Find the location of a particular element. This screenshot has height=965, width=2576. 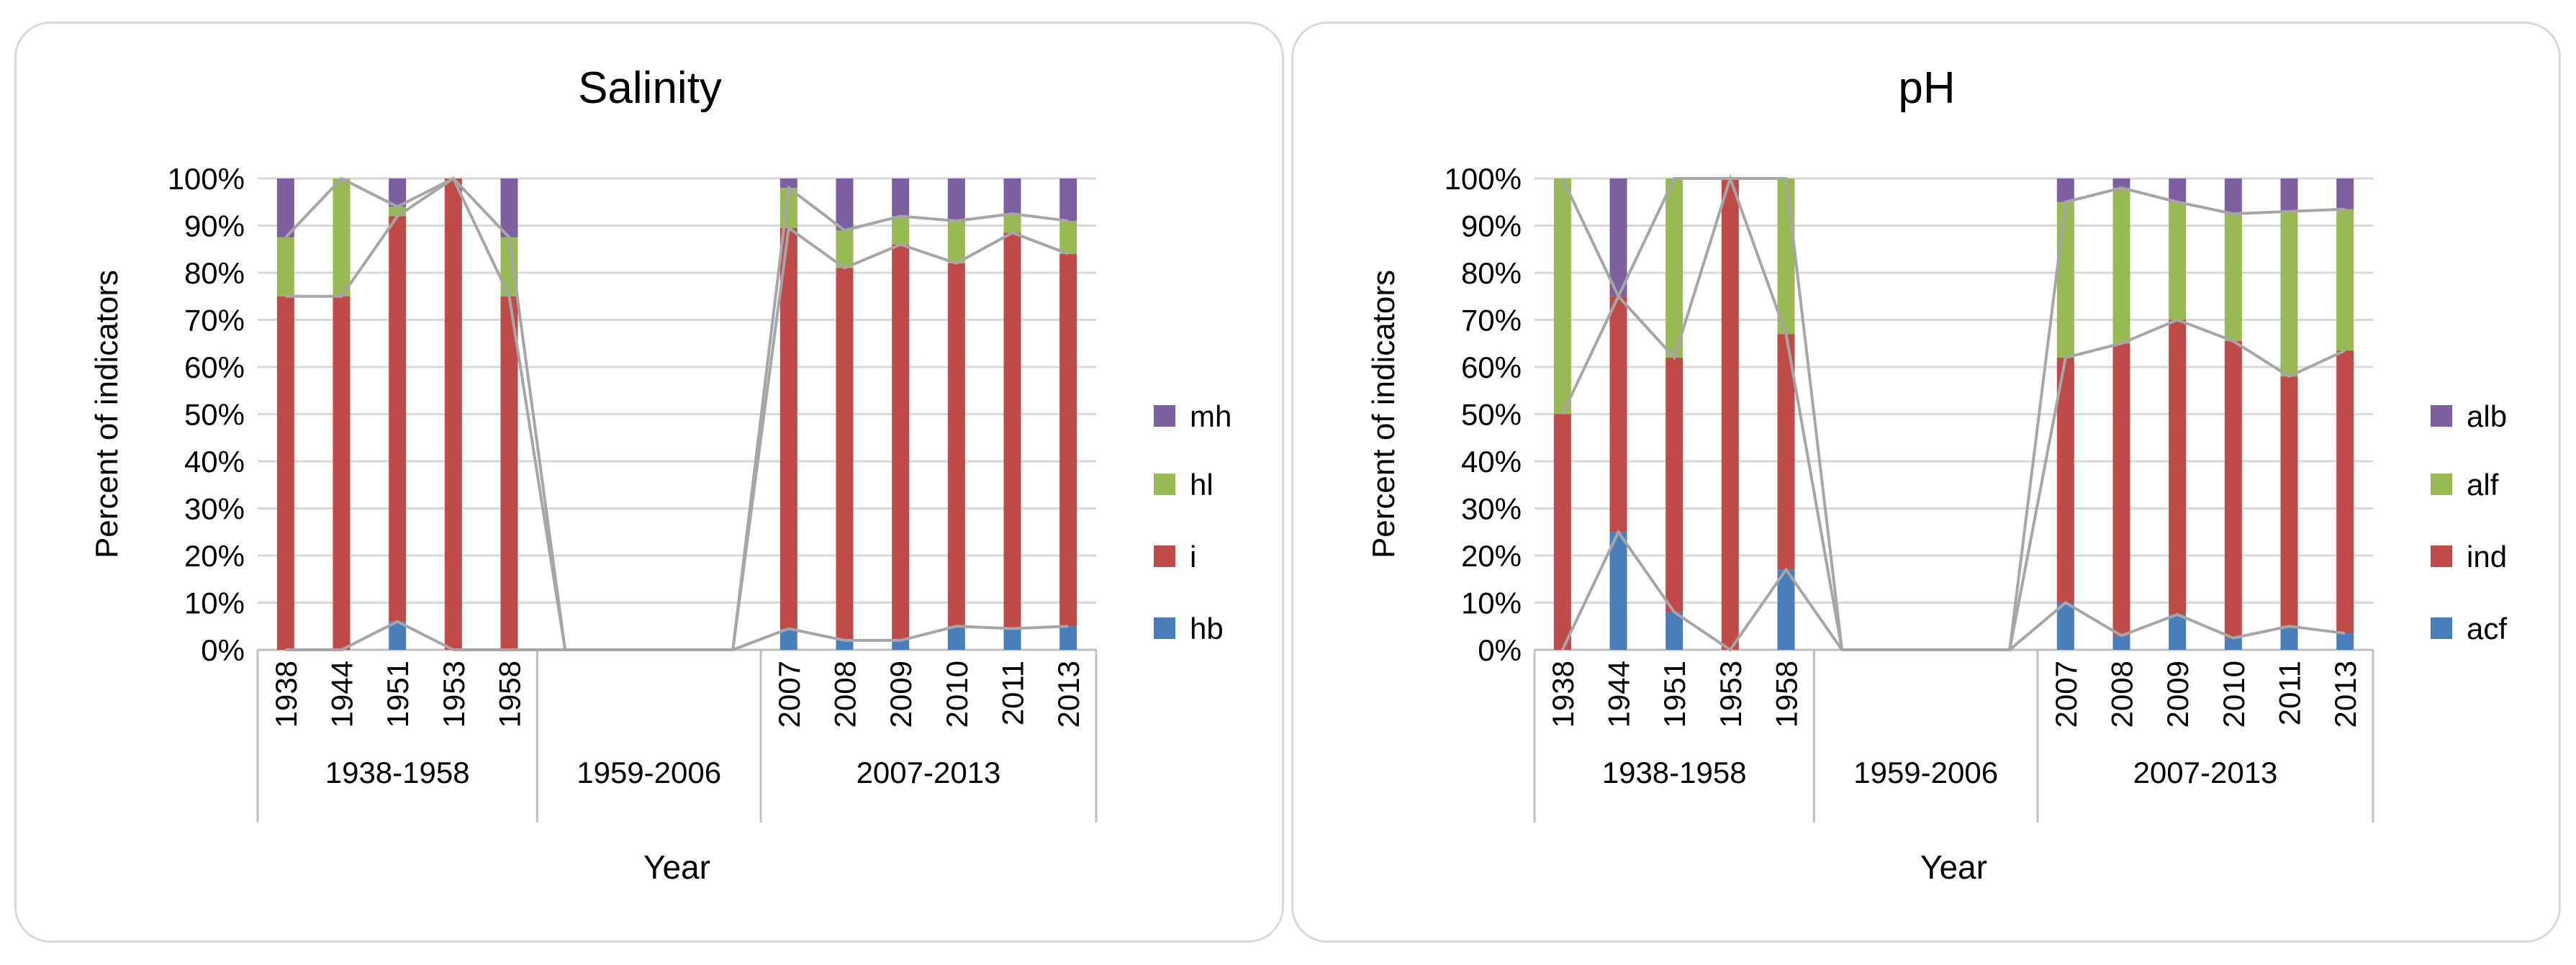

legend-label-alb: alb is located at coordinates (2487, 416).